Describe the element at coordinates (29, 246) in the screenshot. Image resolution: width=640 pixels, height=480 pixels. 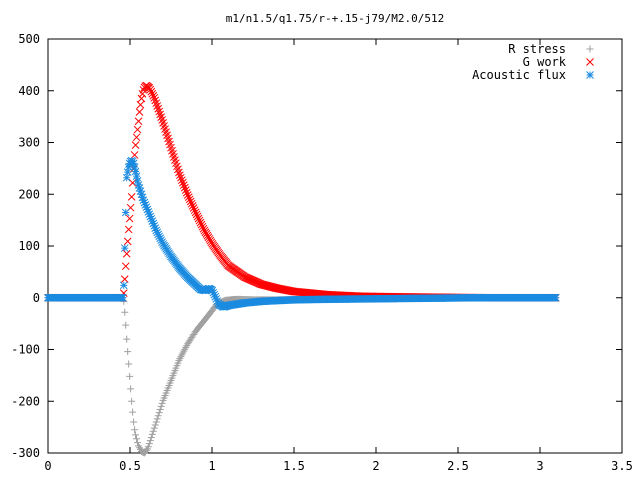
I see `y-tick-label: 100` at that location.